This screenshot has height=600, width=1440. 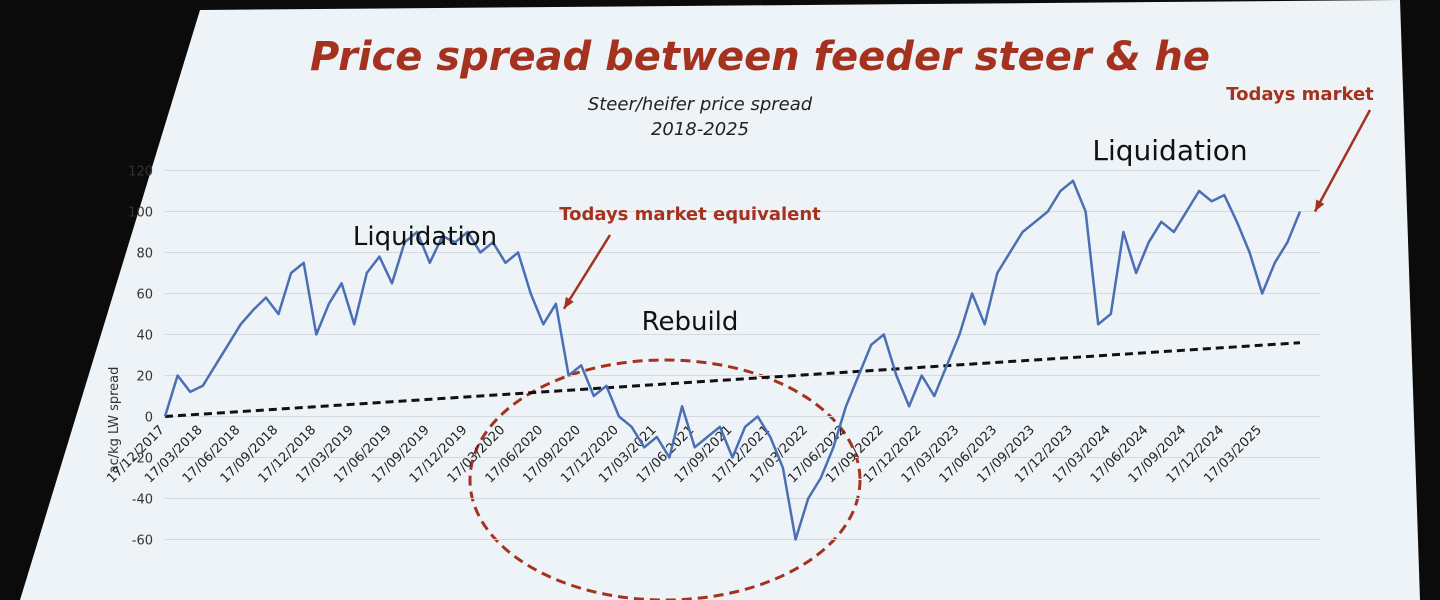 What do you see at coordinates (690, 214) in the screenshot?
I see `annotation: Todays market equivalent` at bounding box center [690, 214].